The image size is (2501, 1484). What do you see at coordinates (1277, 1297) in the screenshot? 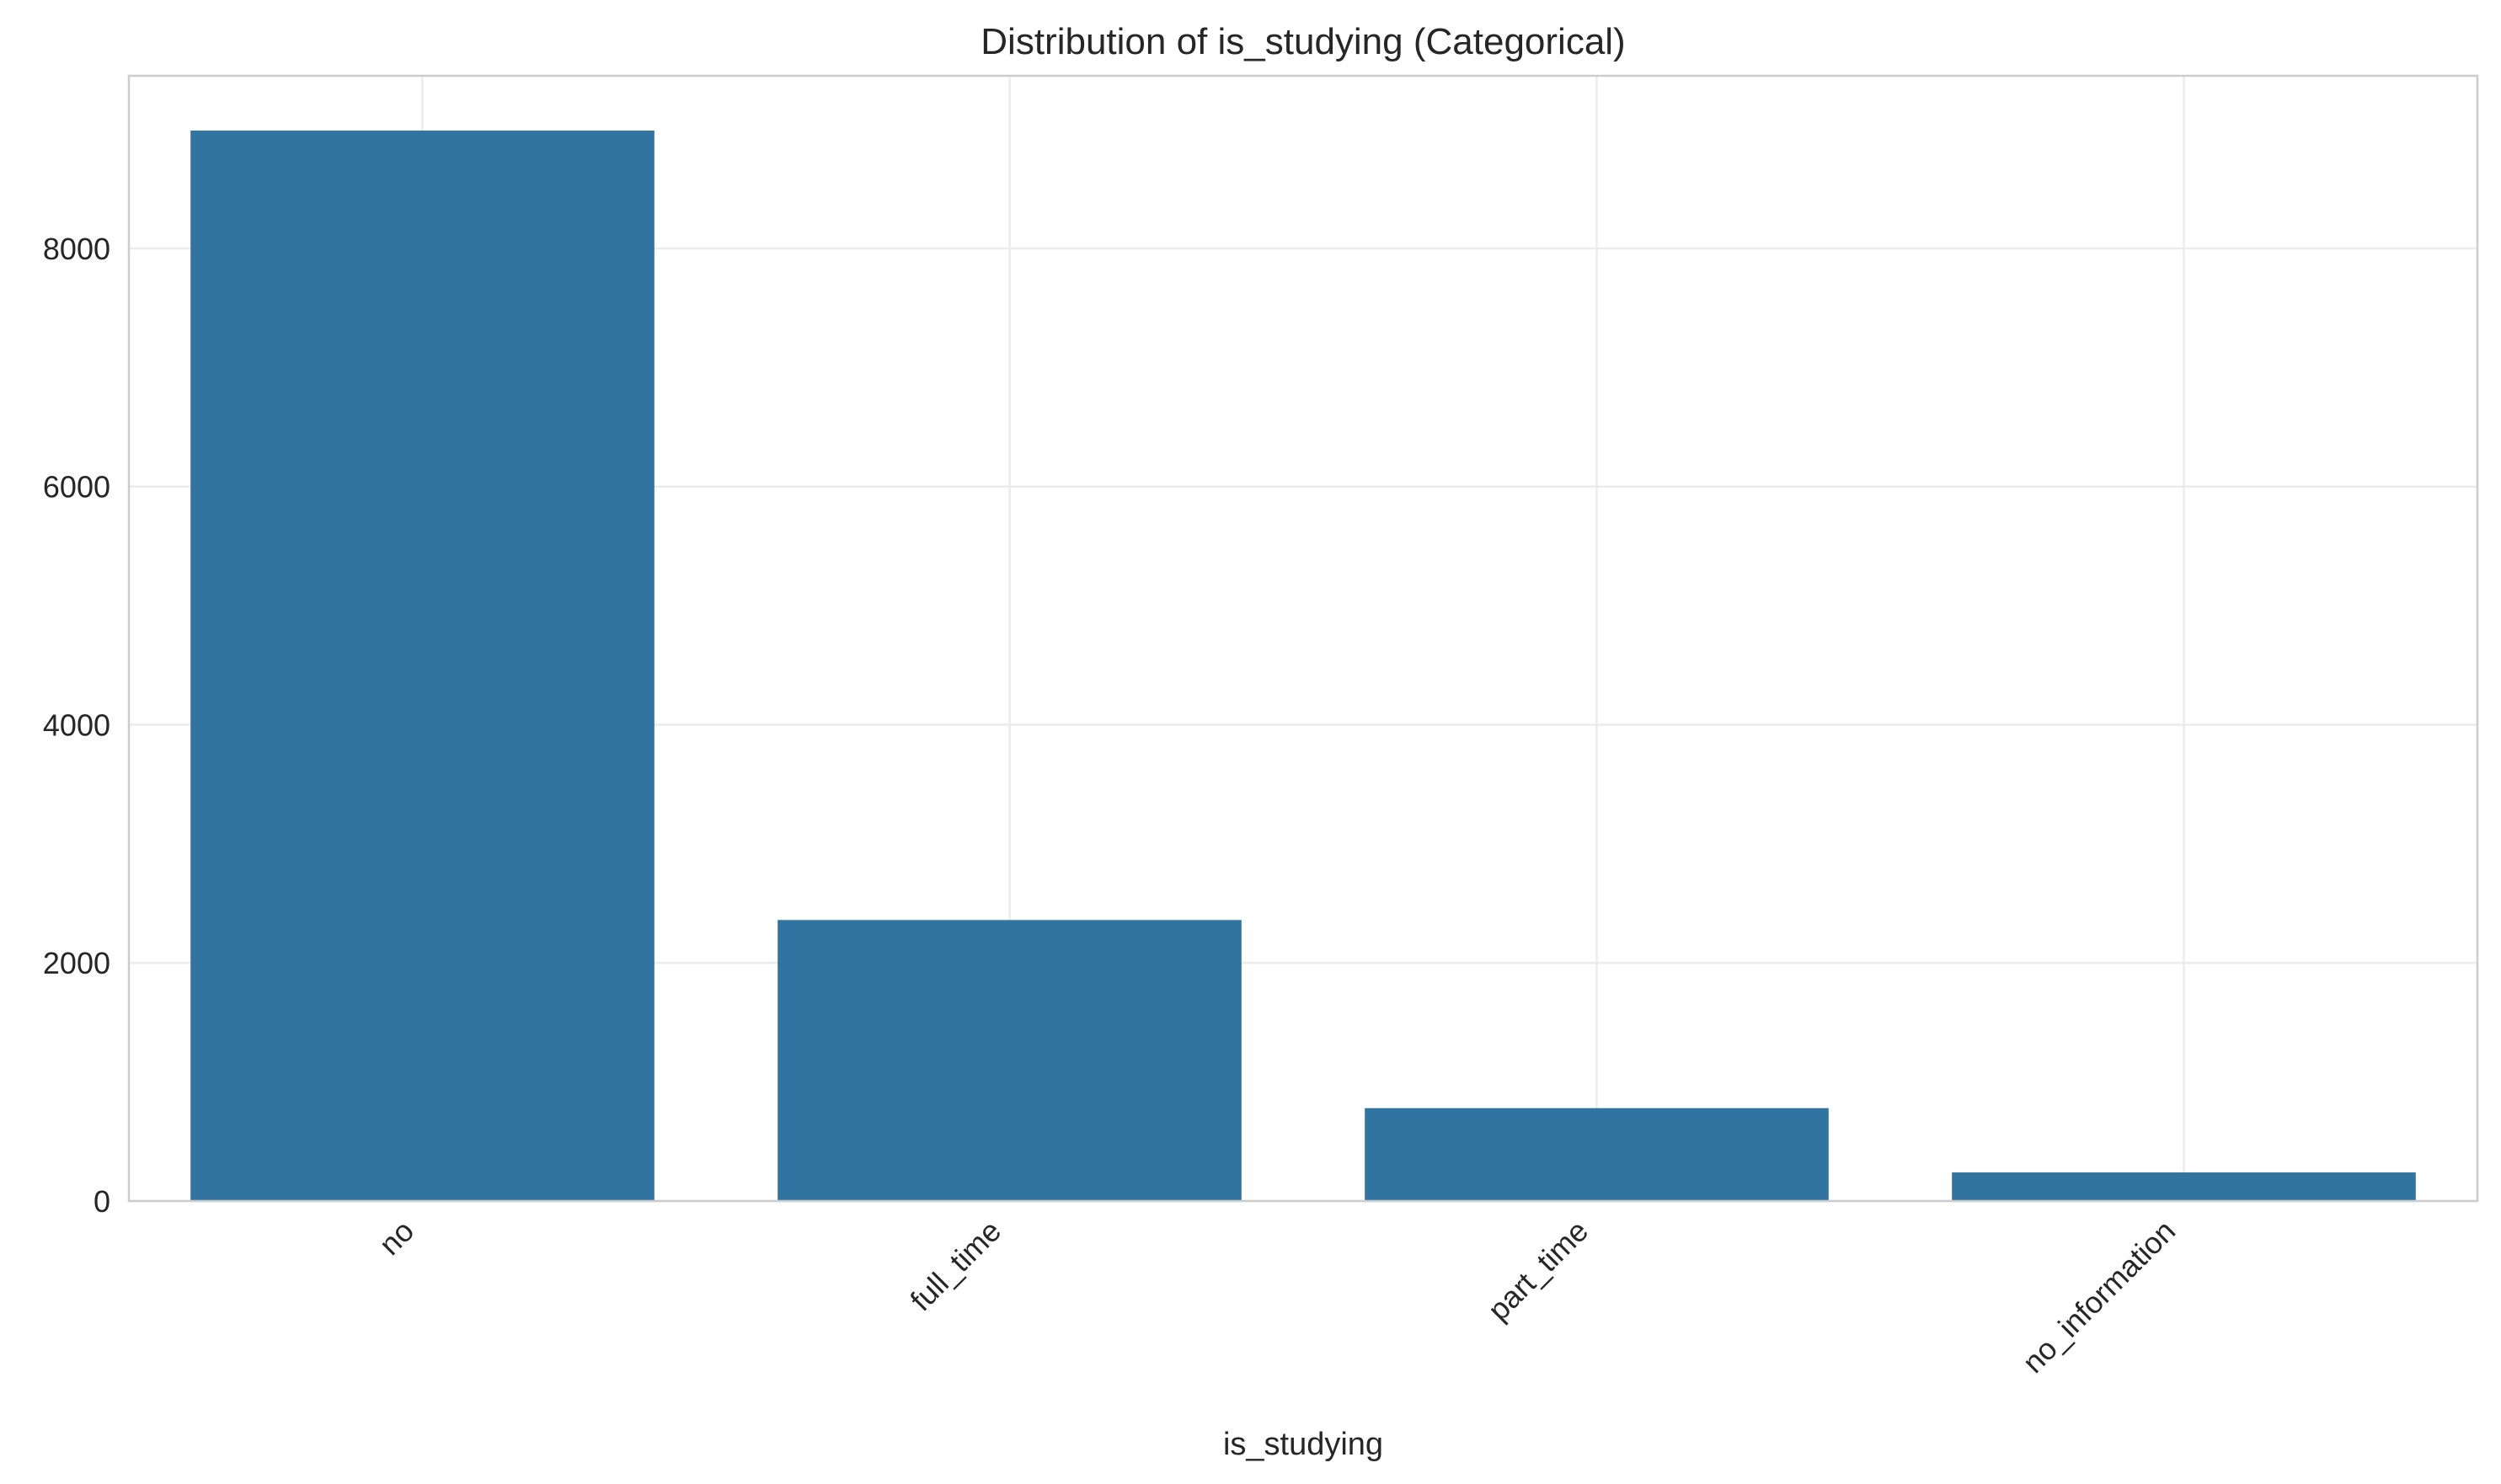
I see `x-axis-ticks: no full_time part_time no_information` at bounding box center [1277, 1297].